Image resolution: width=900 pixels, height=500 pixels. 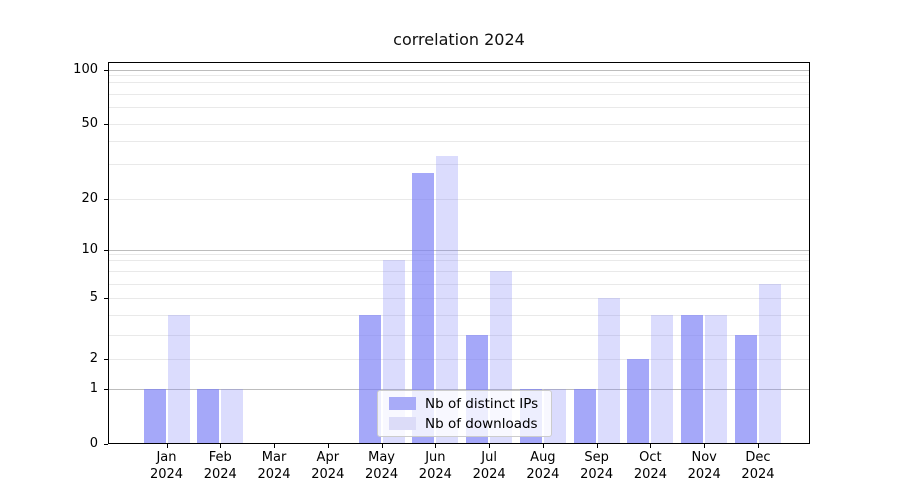 I want to click on bar-downloads-dec-2024, so click(x=769, y=363).